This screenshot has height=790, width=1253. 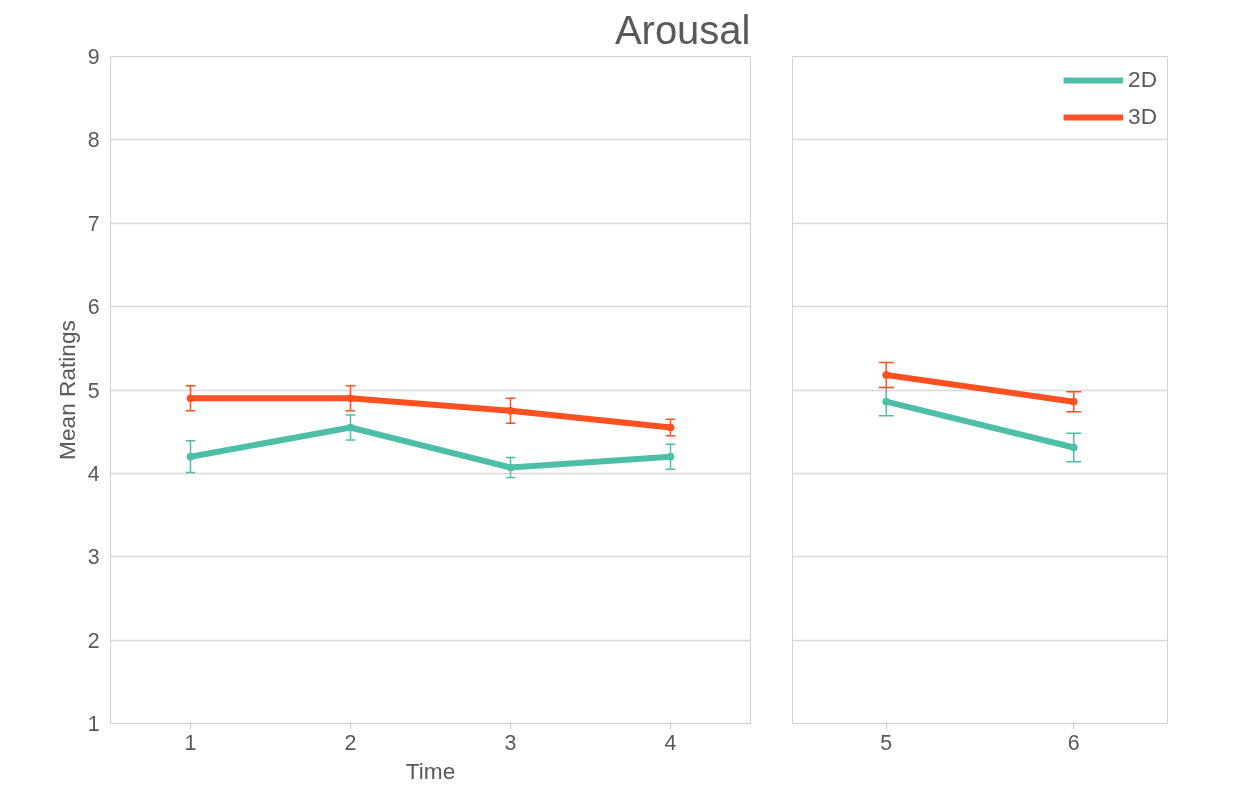 I want to click on chart-title: Arousal, so click(x=682, y=29).